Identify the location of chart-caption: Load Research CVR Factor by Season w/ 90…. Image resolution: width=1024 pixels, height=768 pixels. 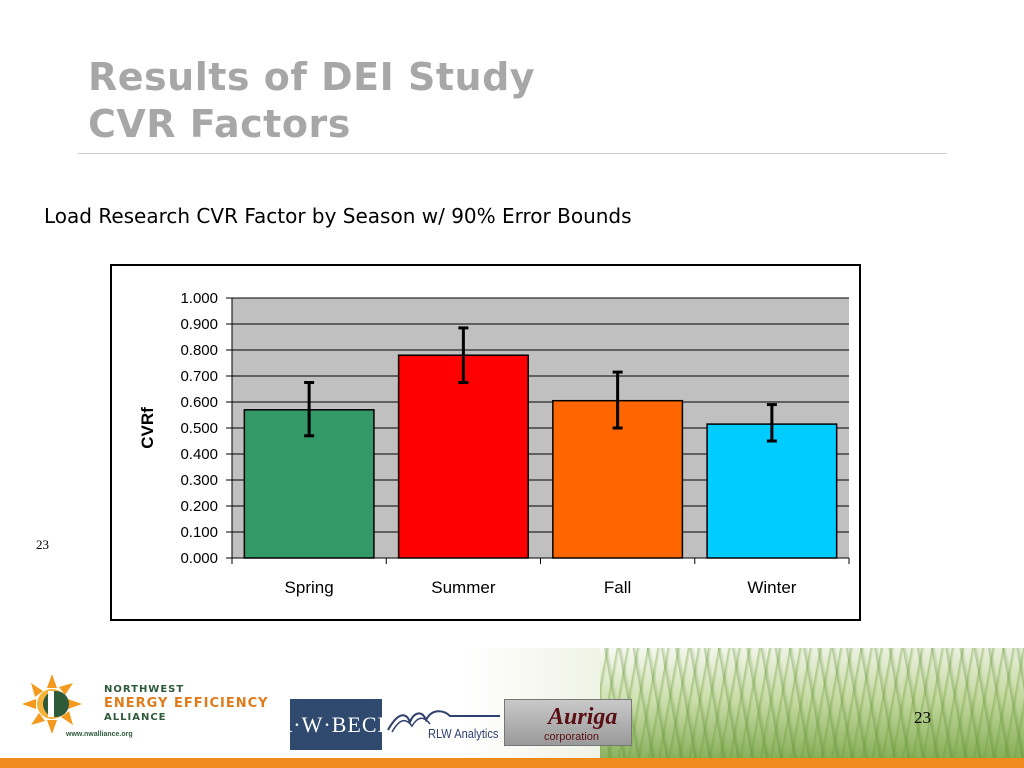
(338, 216).